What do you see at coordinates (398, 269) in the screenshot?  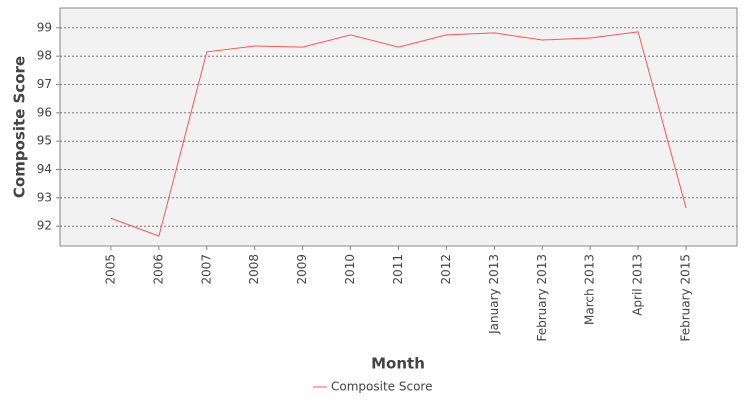 I see `x-tick-label: 2011` at bounding box center [398, 269].